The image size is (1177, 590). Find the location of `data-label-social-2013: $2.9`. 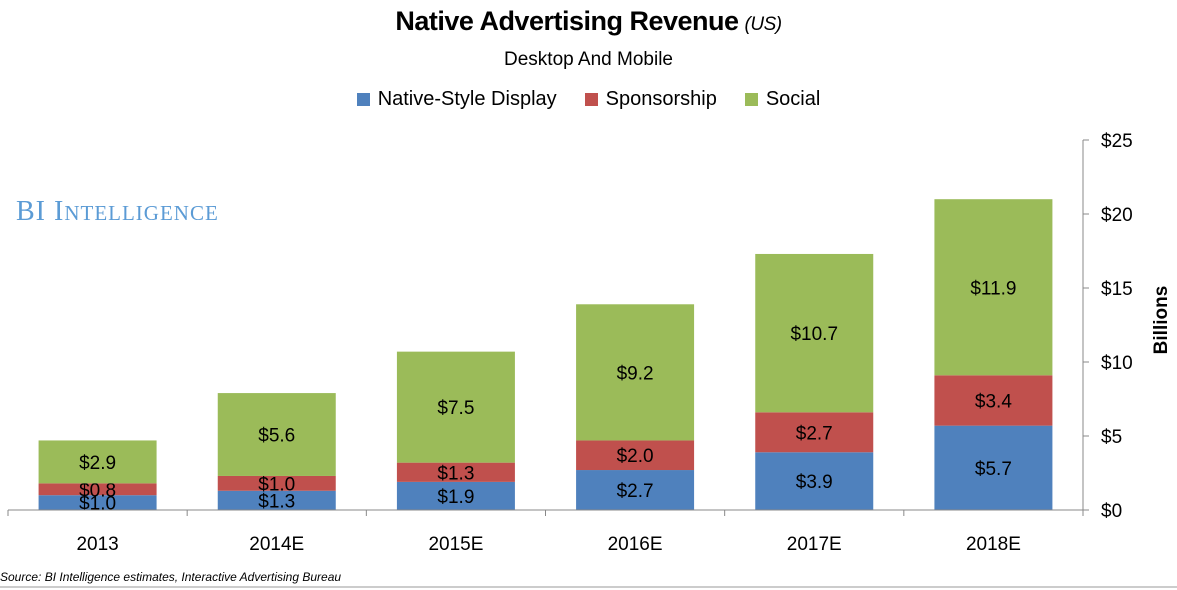

data-label-social-2013: $2.9 is located at coordinates (97, 463).